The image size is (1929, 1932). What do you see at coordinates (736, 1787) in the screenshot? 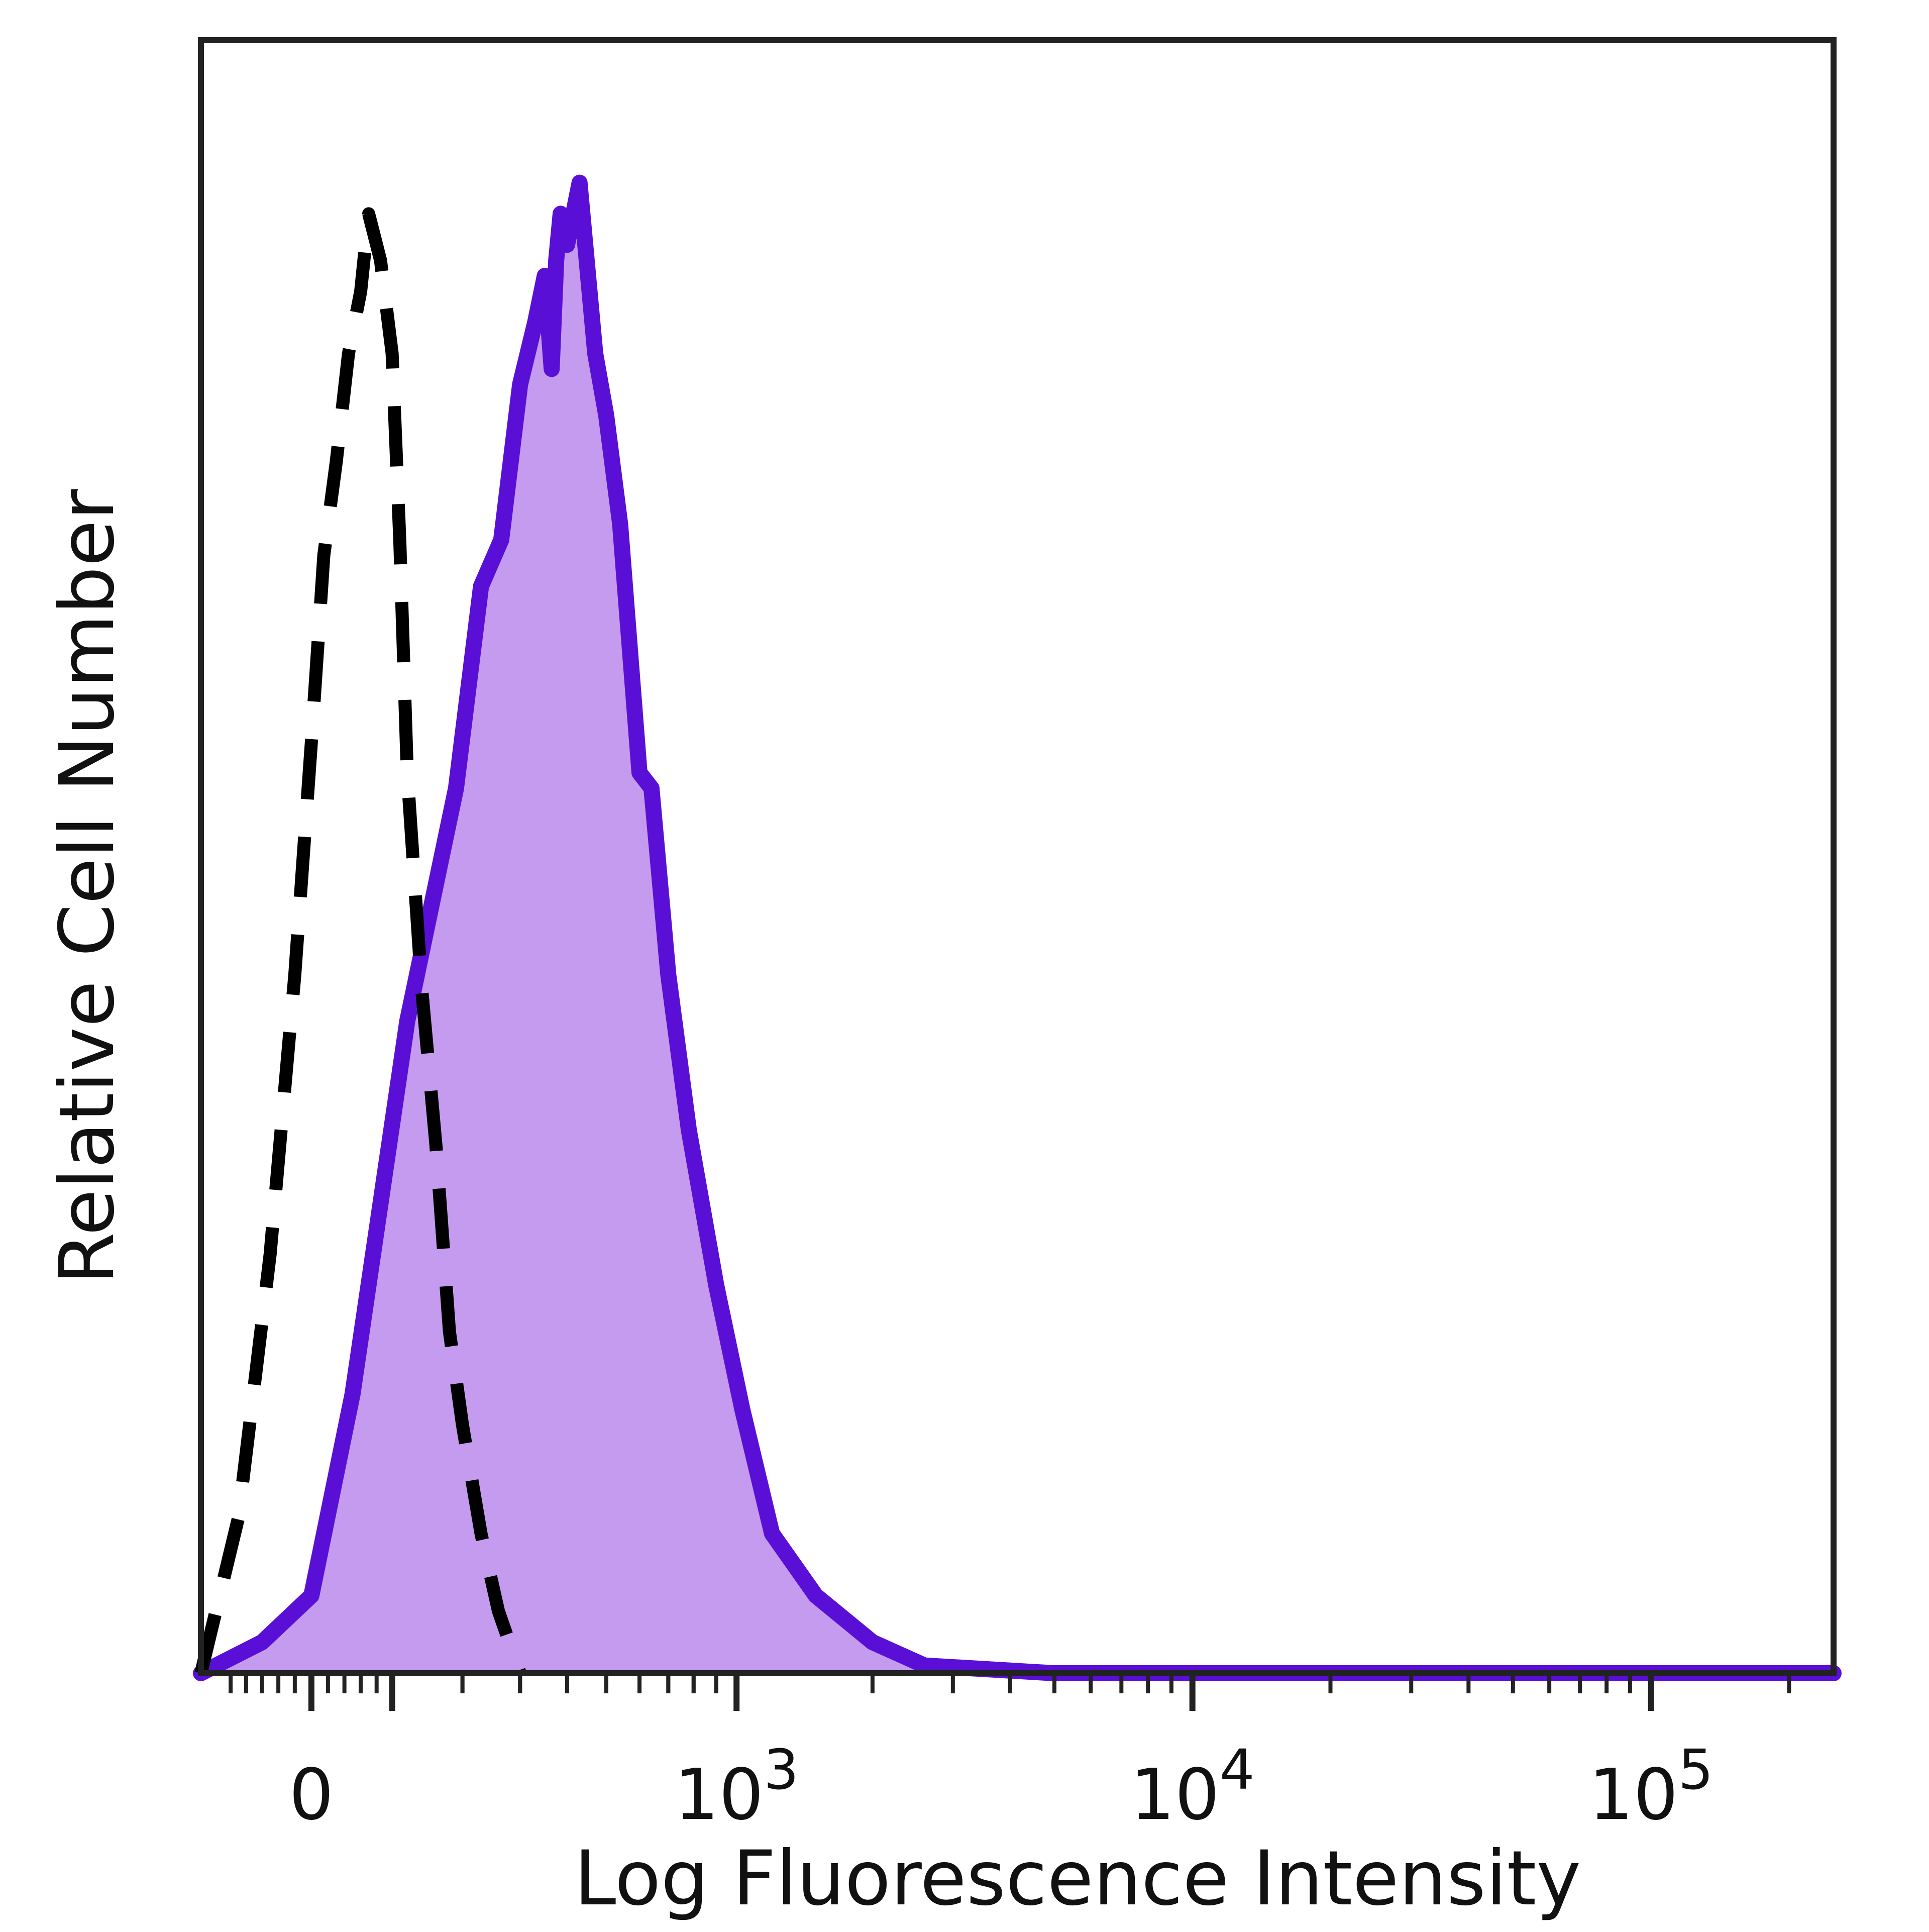
I see `x-tick-label: 10³` at bounding box center [736, 1787].